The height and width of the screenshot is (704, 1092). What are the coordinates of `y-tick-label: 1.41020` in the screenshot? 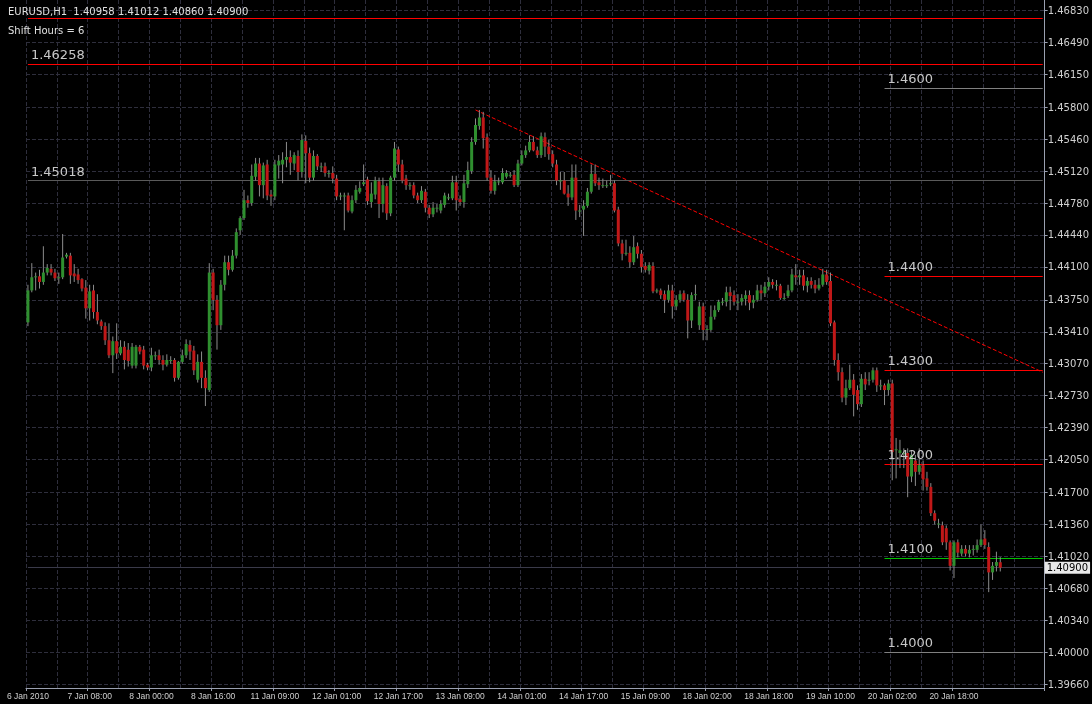 It's located at (1068, 556).